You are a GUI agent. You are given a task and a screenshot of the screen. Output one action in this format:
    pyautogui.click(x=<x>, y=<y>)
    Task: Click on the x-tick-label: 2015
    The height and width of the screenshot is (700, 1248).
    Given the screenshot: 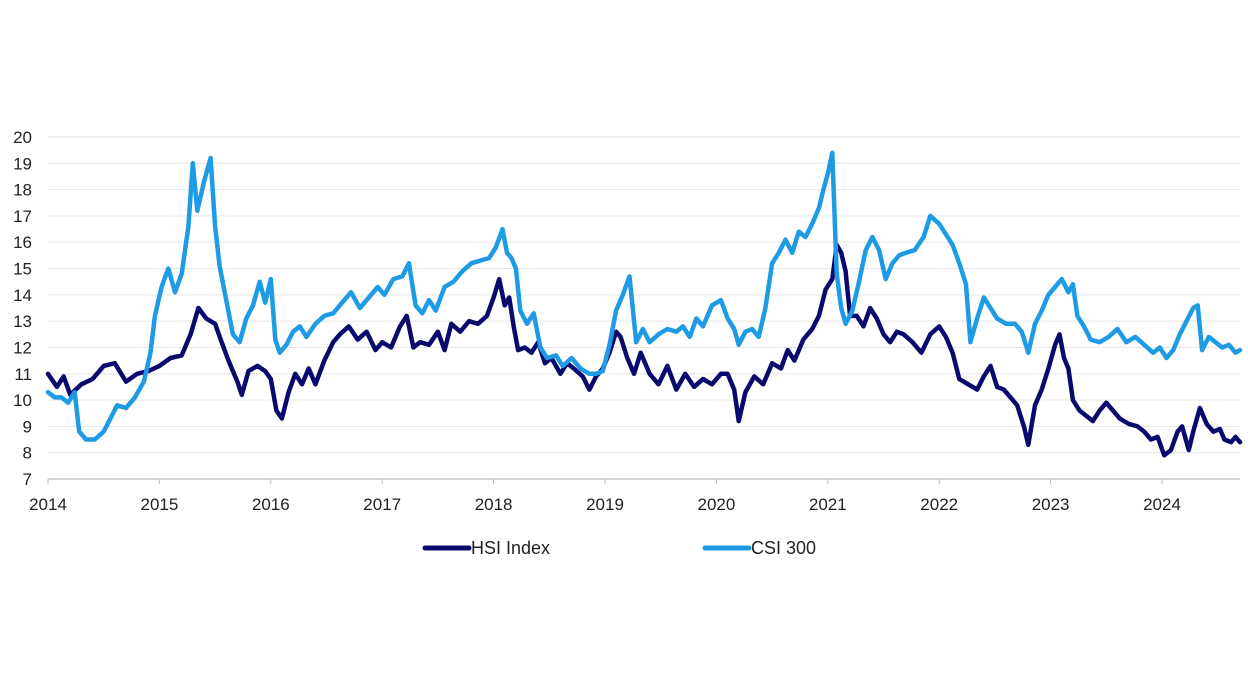 What is the action you would take?
    pyautogui.click(x=159, y=504)
    